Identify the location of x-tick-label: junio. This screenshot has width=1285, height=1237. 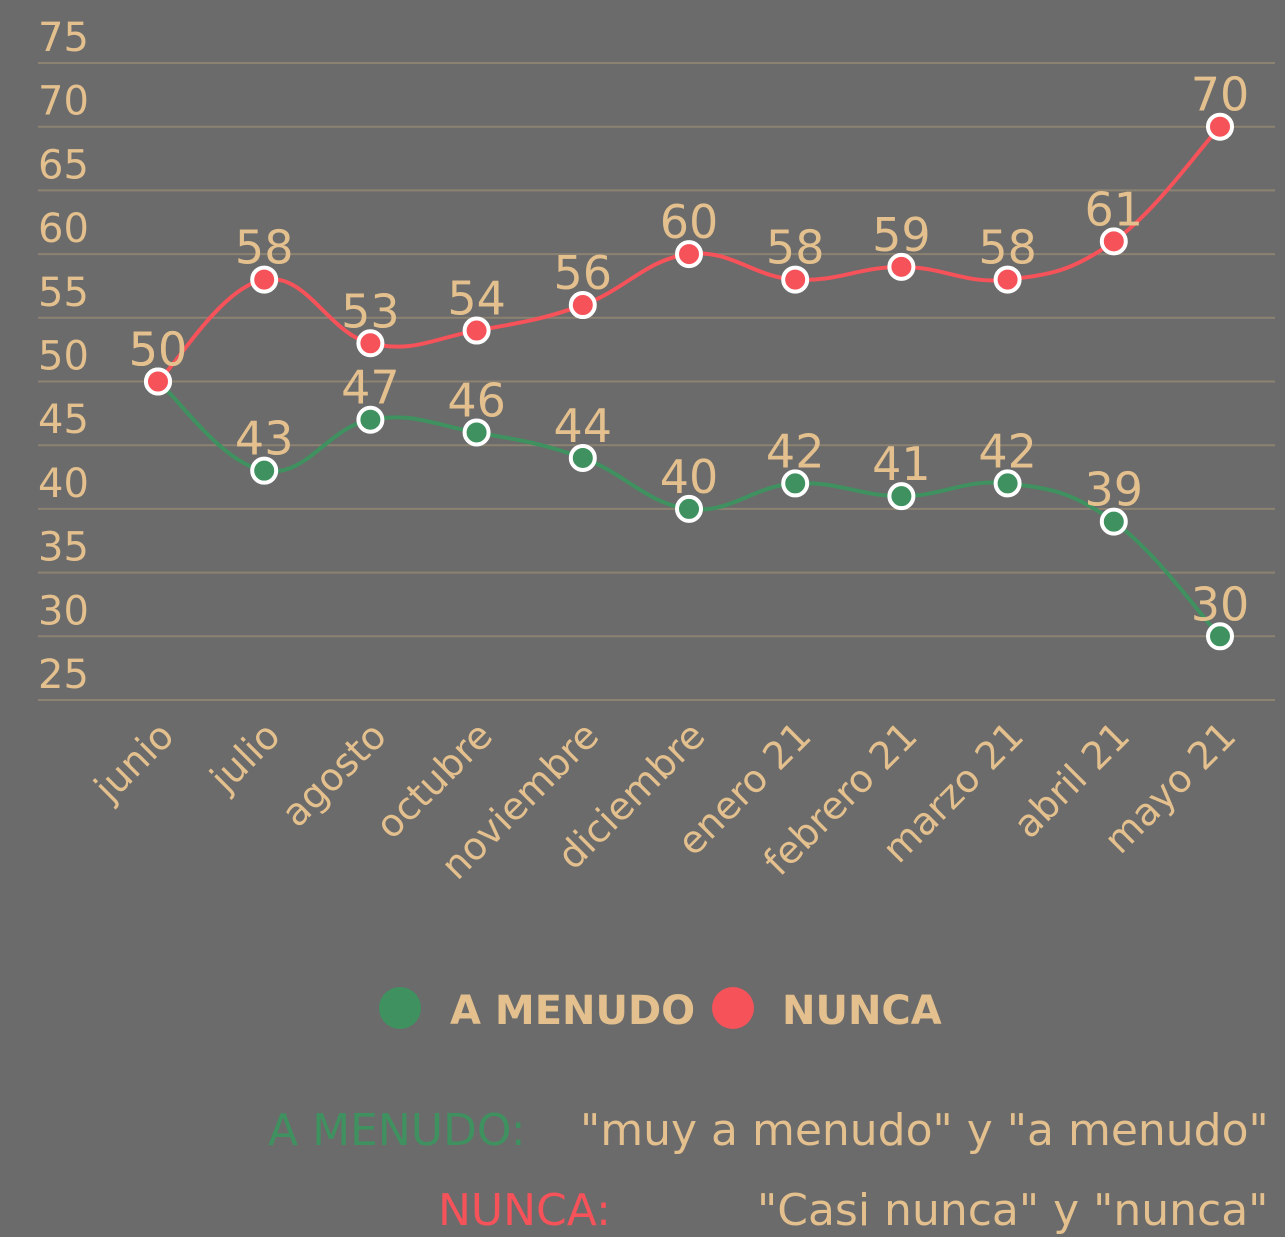
(133, 761).